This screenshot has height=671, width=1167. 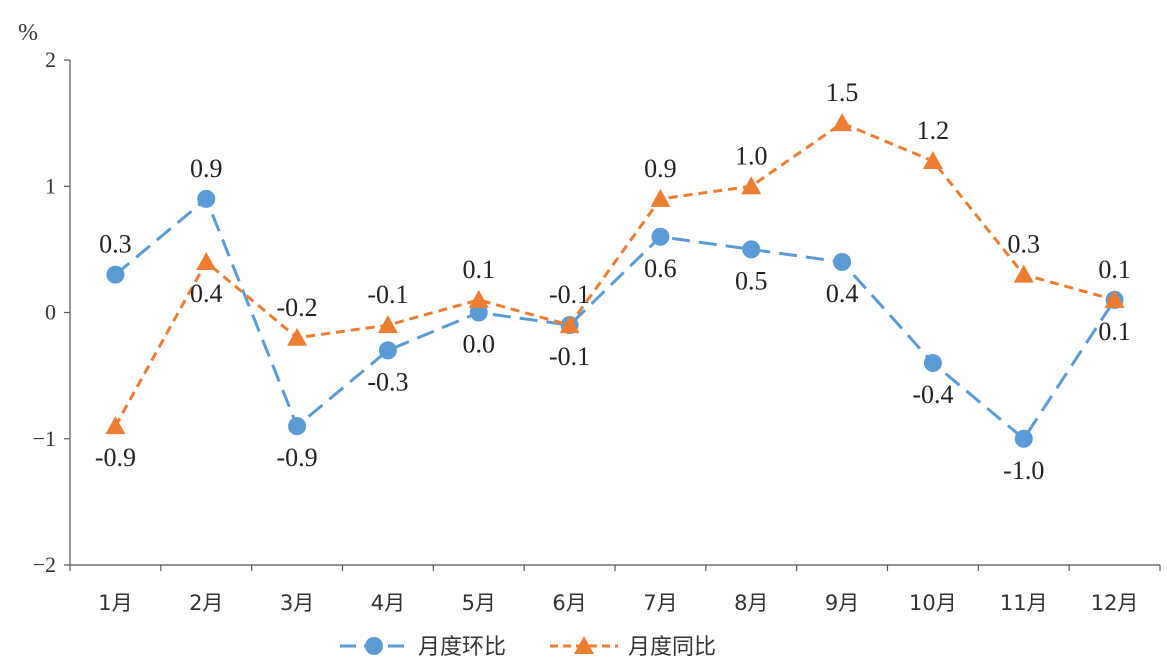 What do you see at coordinates (751, 603) in the screenshot?
I see `x-tick-label: 8月` at bounding box center [751, 603].